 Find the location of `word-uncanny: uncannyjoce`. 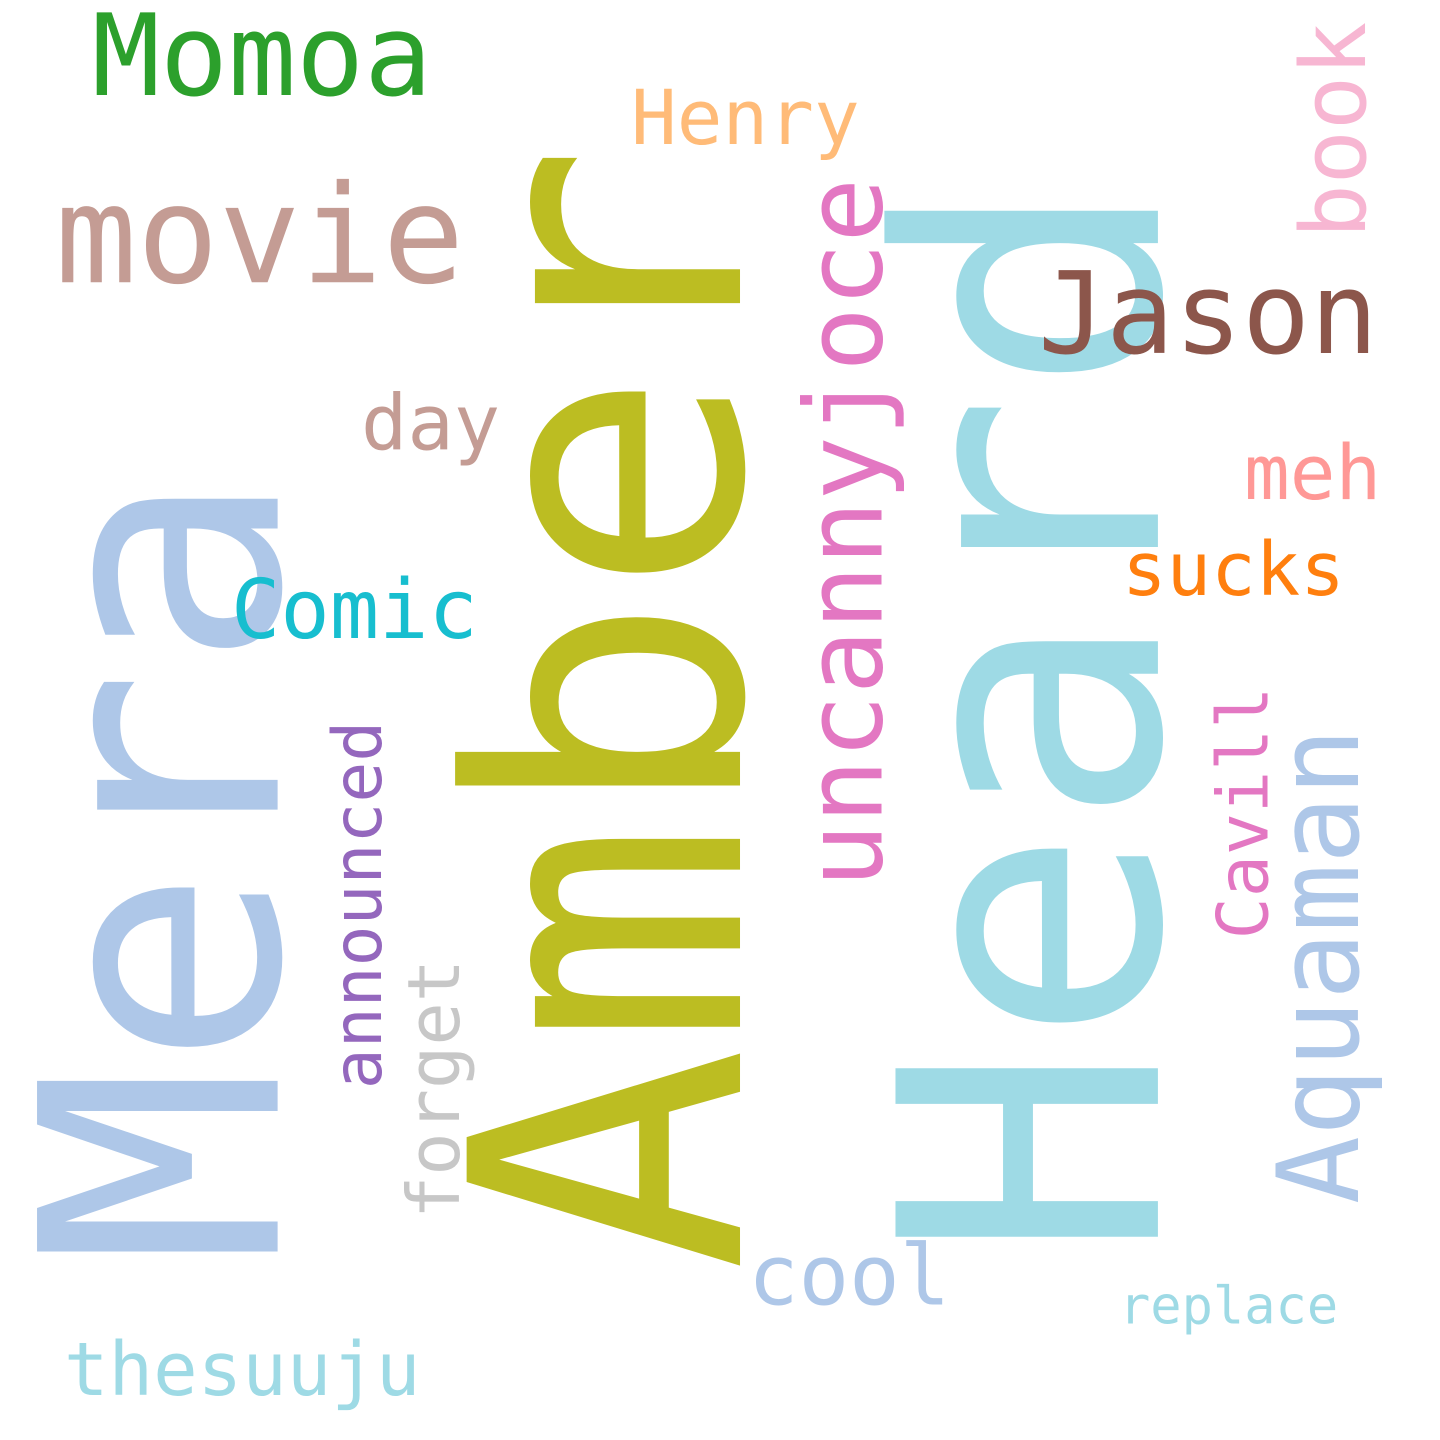

word-uncanny: uncannyjoce is located at coordinates (844, 533).